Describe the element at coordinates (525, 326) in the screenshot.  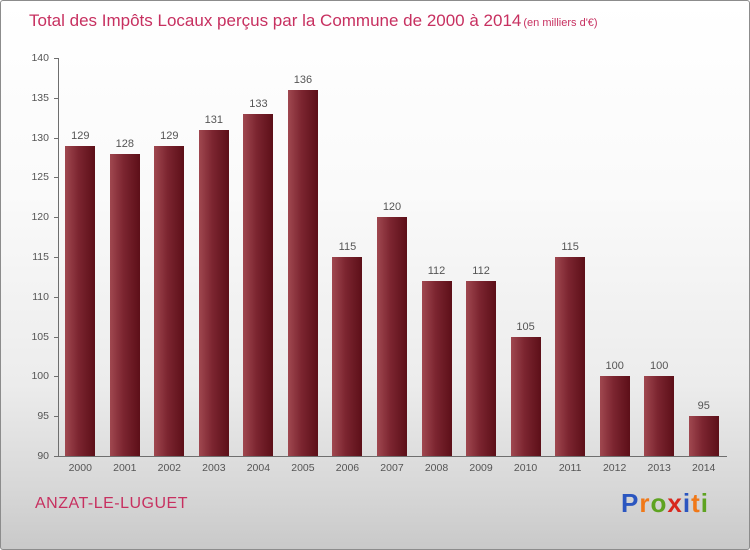
I see `bar-value-label: 105` at that location.